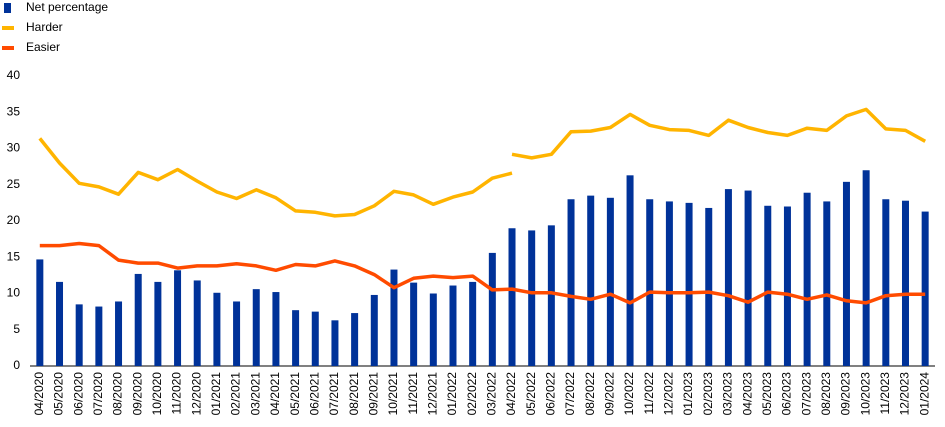 The image size is (945, 427). What do you see at coordinates (432, 394) in the screenshot?
I see `x-tick-label: 12/2021` at bounding box center [432, 394].